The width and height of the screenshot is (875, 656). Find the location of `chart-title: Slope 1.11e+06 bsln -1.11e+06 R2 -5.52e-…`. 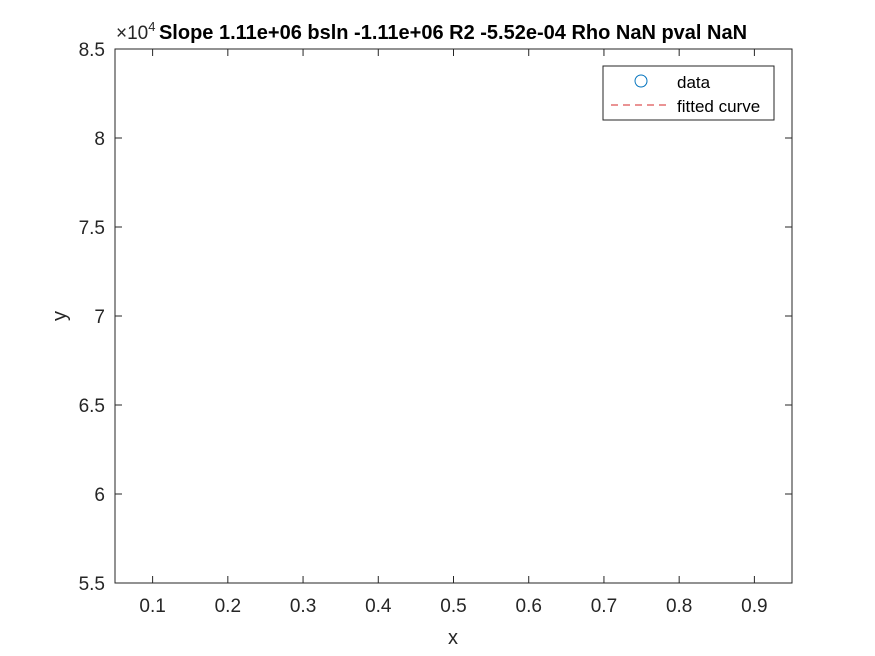

chart-title: Slope 1.11e+06 bsln -1.11e+06 R2 -5.52e-… is located at coordinates (453, 33).